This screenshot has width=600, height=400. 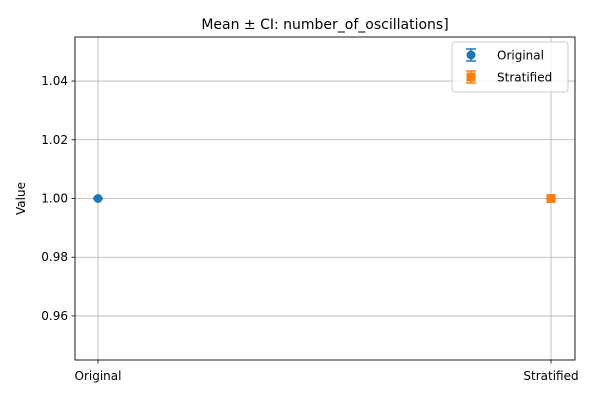 I want to click on legend: Original Stratified, so click(x=510, y=67).